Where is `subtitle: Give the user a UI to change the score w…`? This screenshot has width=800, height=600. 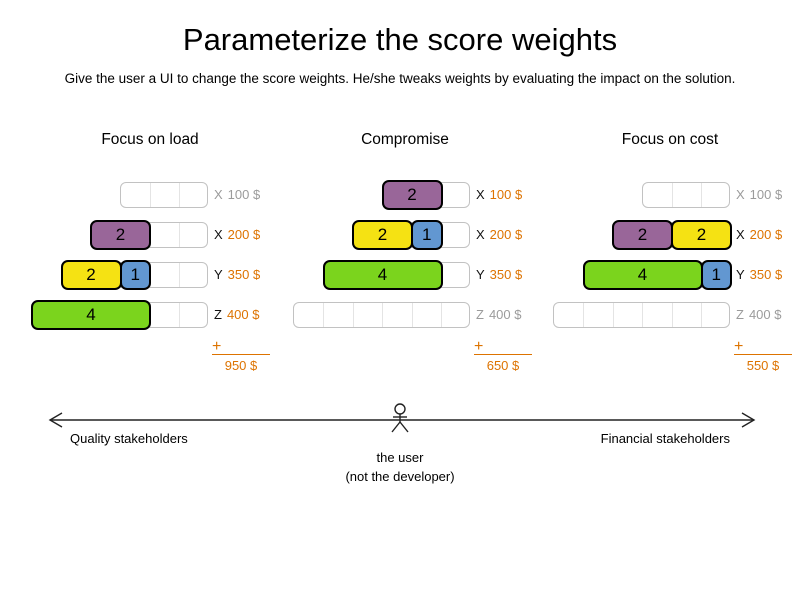
subtitle: Give the user a UI to change the score w… is located at coordinates (400, 78).